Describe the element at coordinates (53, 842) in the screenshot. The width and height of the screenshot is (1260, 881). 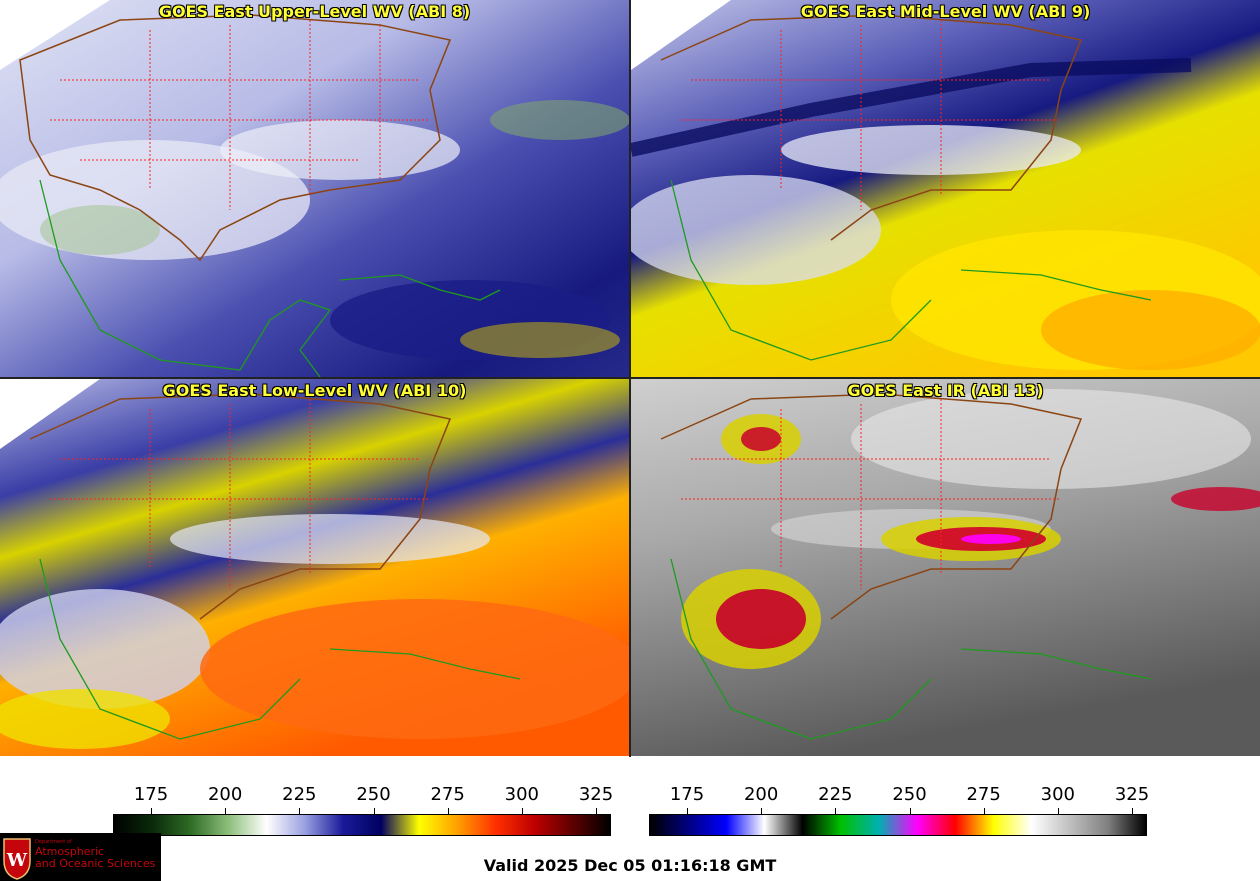
I see `logo-department-text: Department of` at that location.